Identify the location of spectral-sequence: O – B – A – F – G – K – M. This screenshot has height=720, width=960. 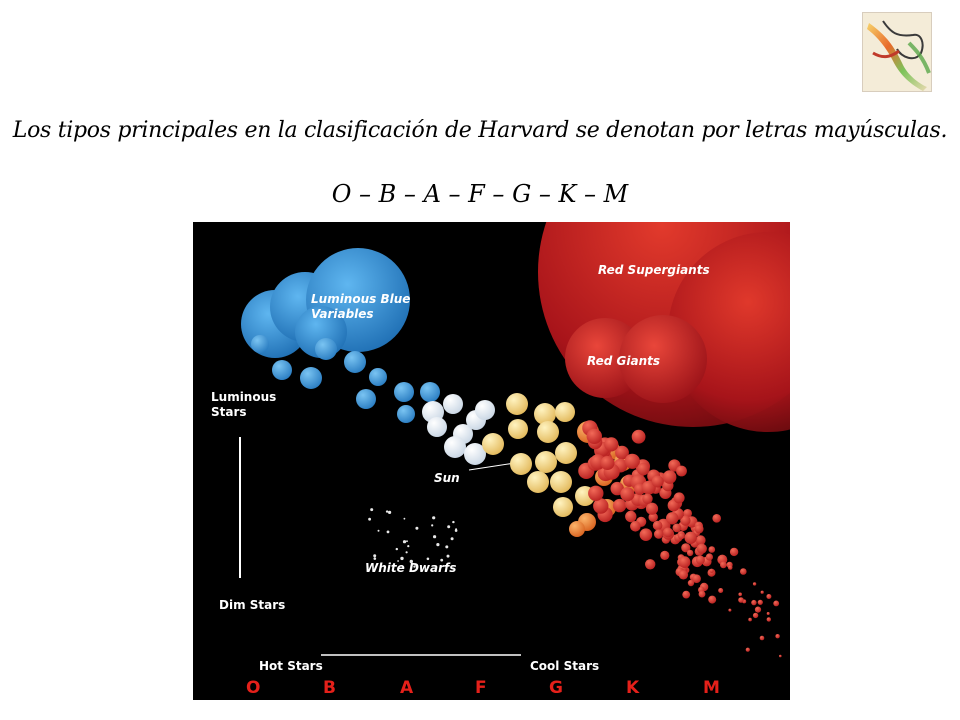
(480, 194).